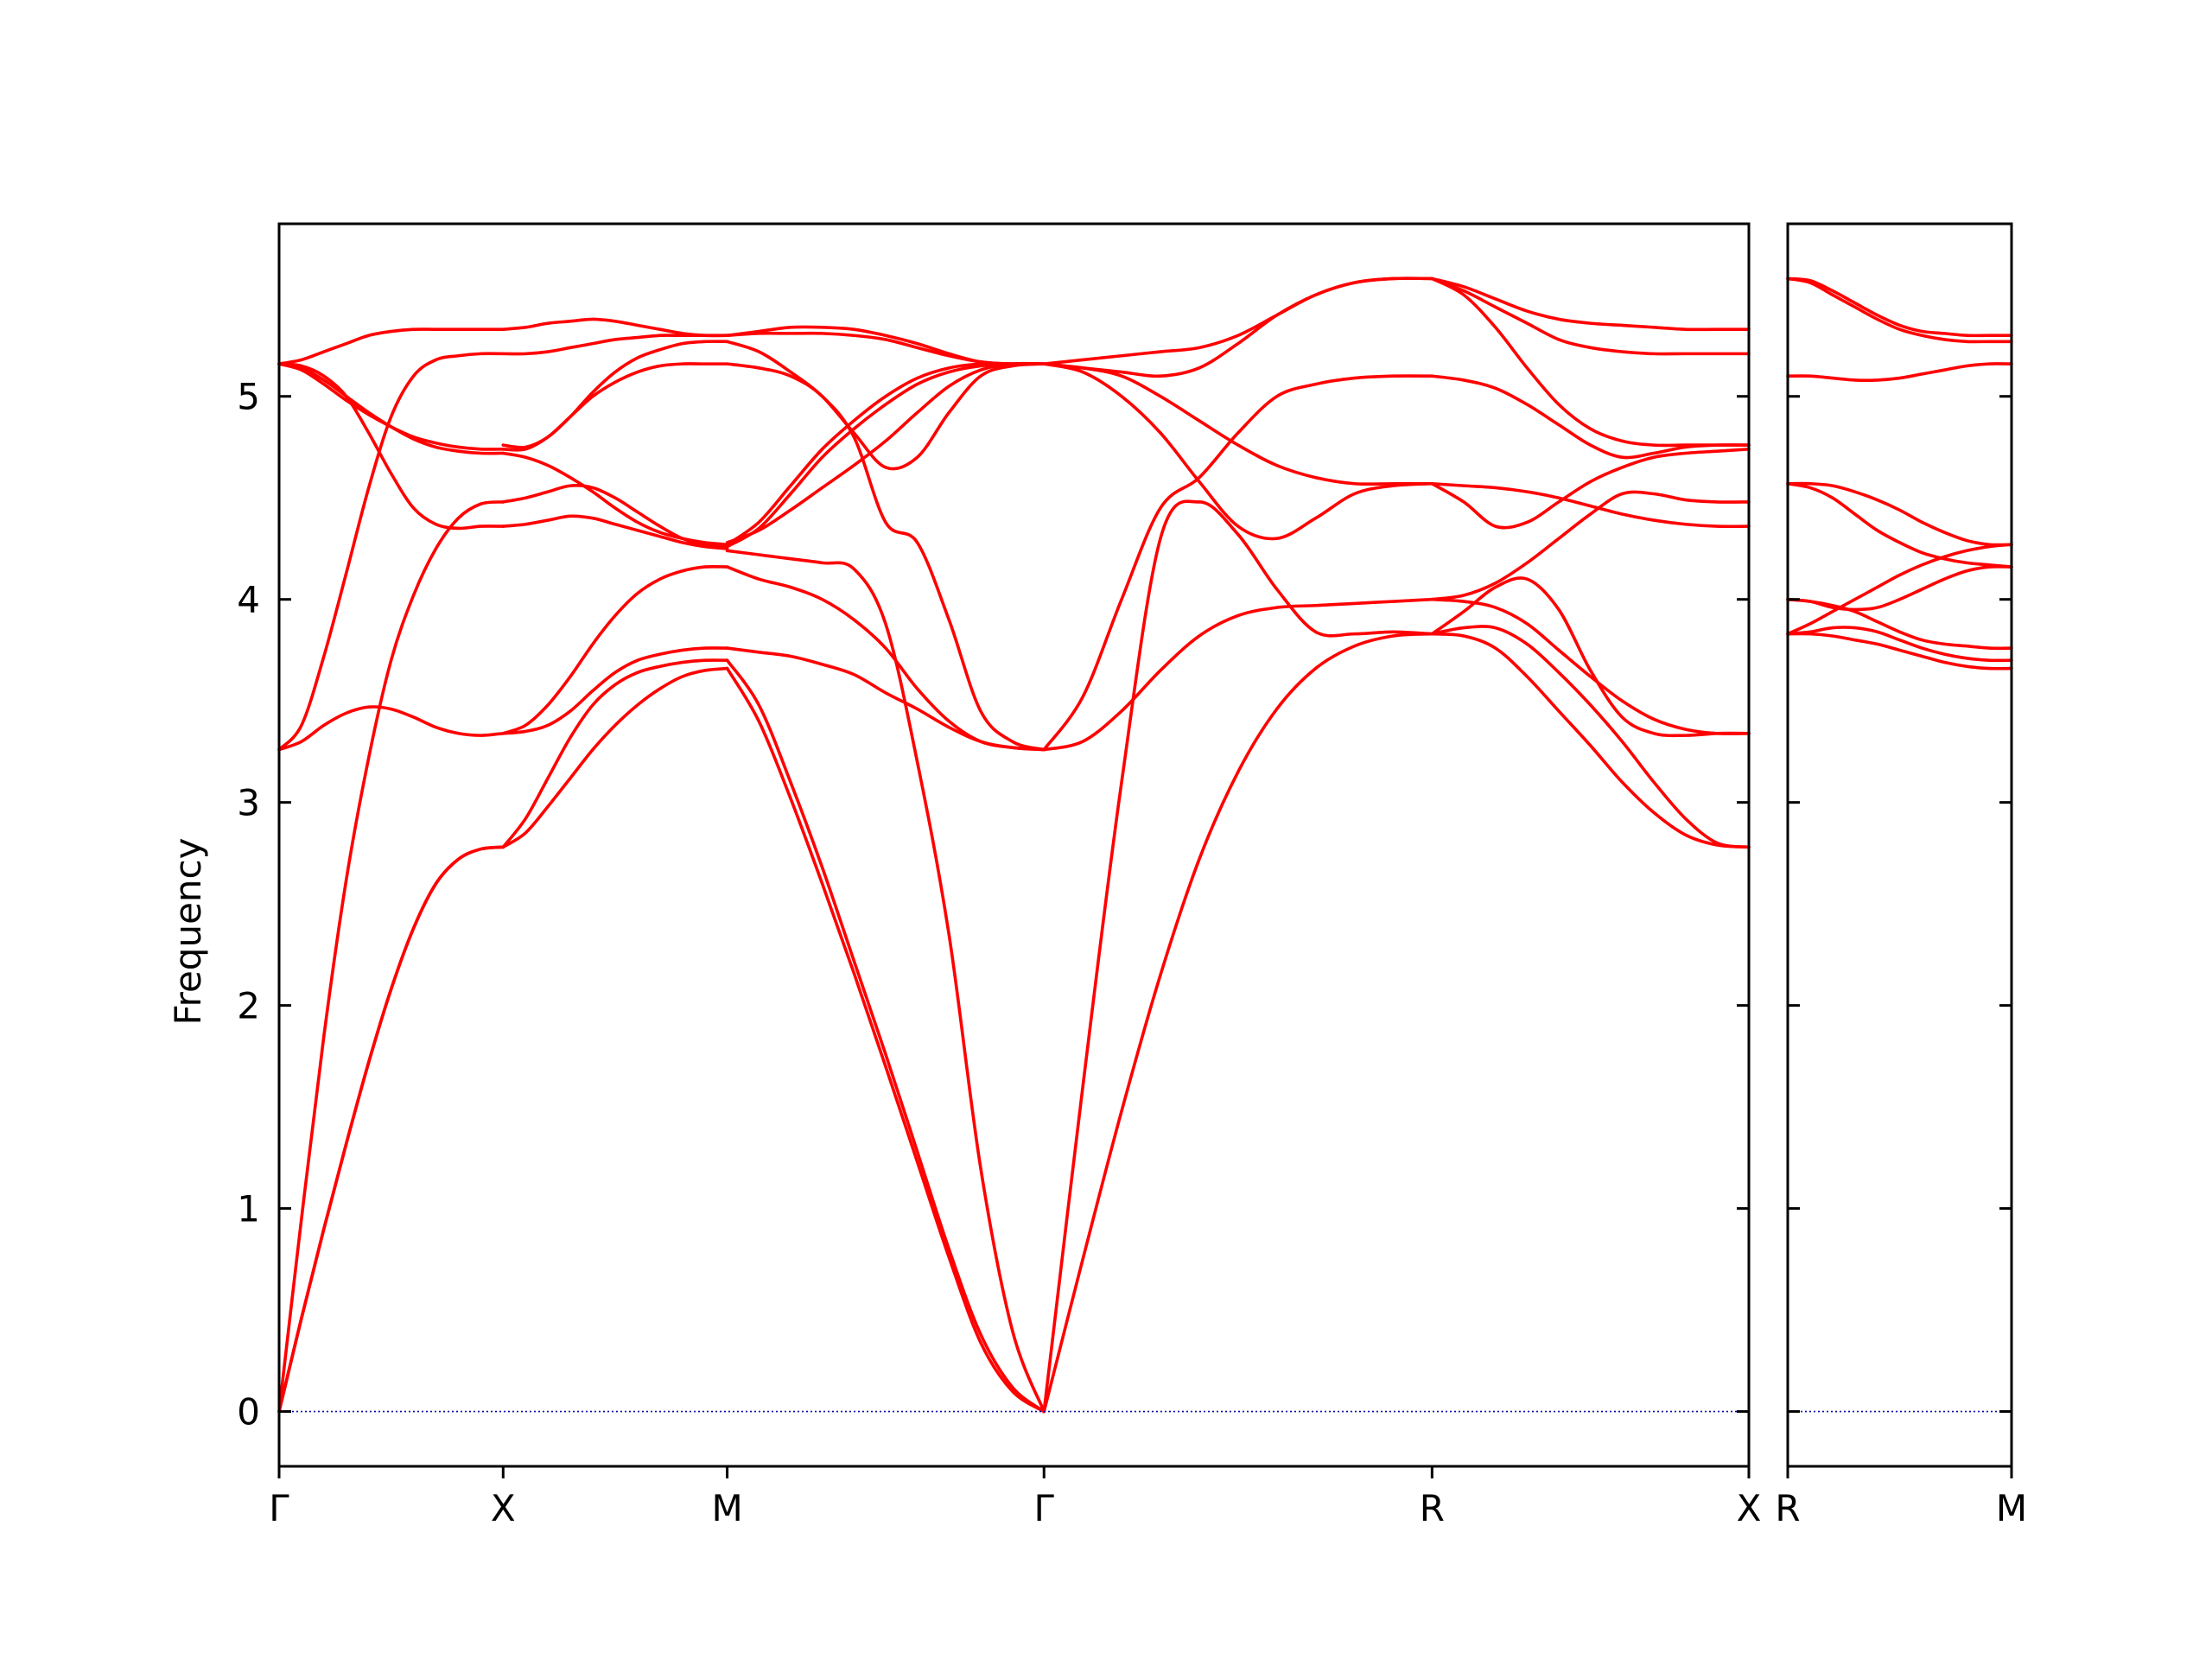 Image resolution: width=2212 pixels, height=1659 pixels. Describe the element at coordinates (1900, 845) in the screenshot. I see `axes-frame-side` at that location.